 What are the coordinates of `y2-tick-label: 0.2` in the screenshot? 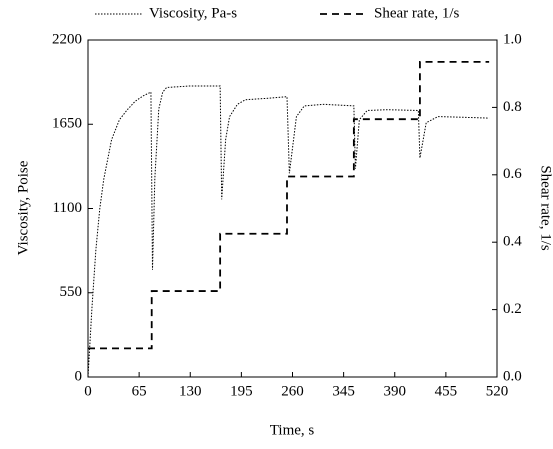 It's located at (512, 309).